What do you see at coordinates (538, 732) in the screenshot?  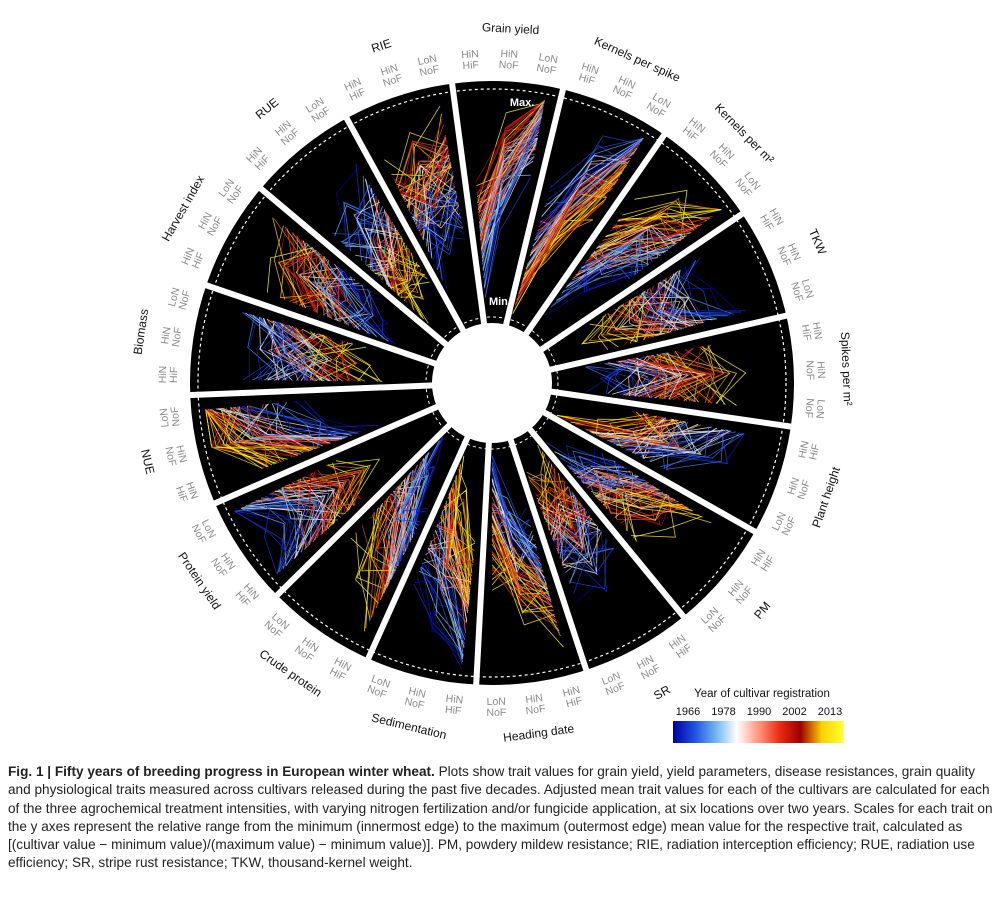 I see `trait-label: Heading date` at bounding box center [538, 732].